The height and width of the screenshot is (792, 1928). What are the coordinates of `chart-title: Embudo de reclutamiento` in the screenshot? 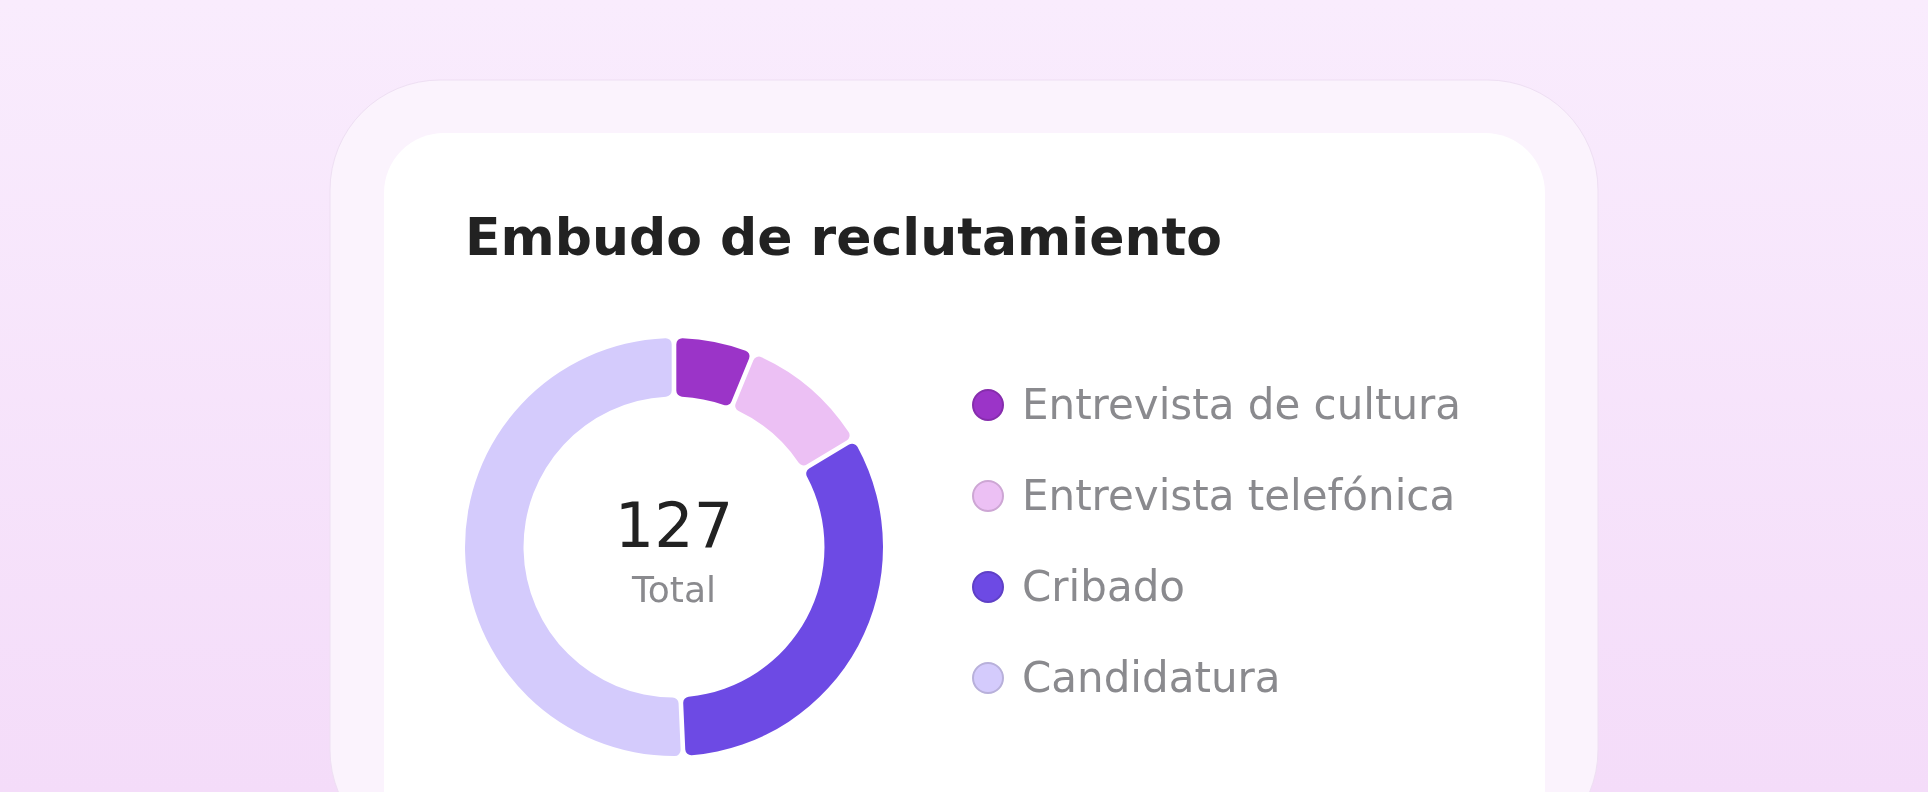 It's located at (843, 237).